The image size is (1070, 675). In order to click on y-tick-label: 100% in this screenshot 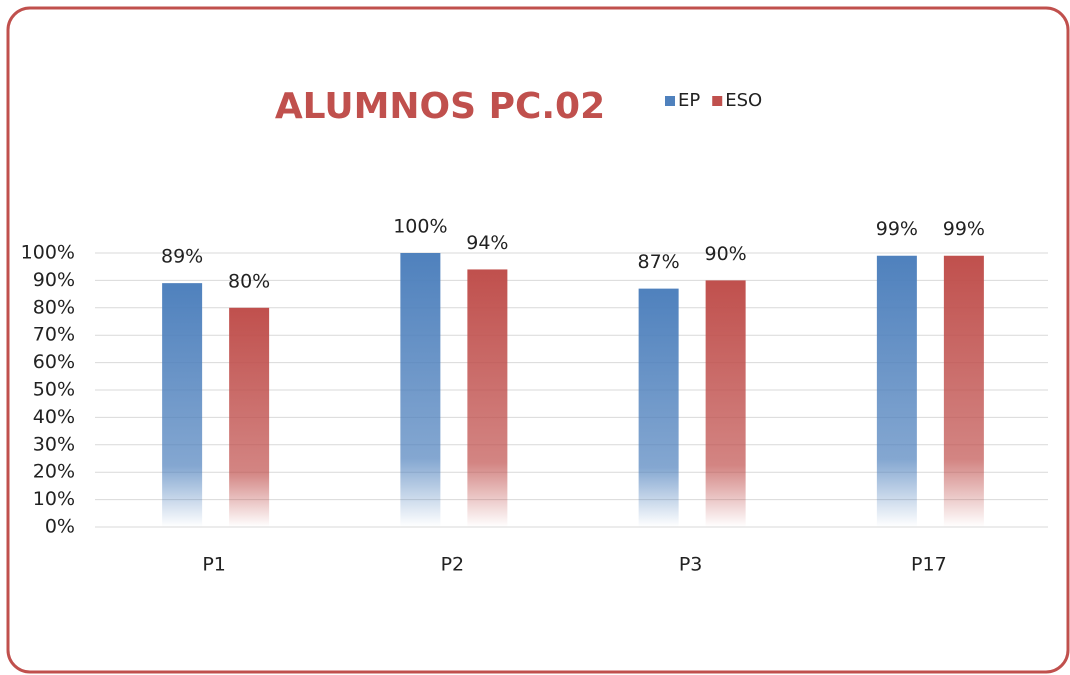, I will do `click(48, 253)`.